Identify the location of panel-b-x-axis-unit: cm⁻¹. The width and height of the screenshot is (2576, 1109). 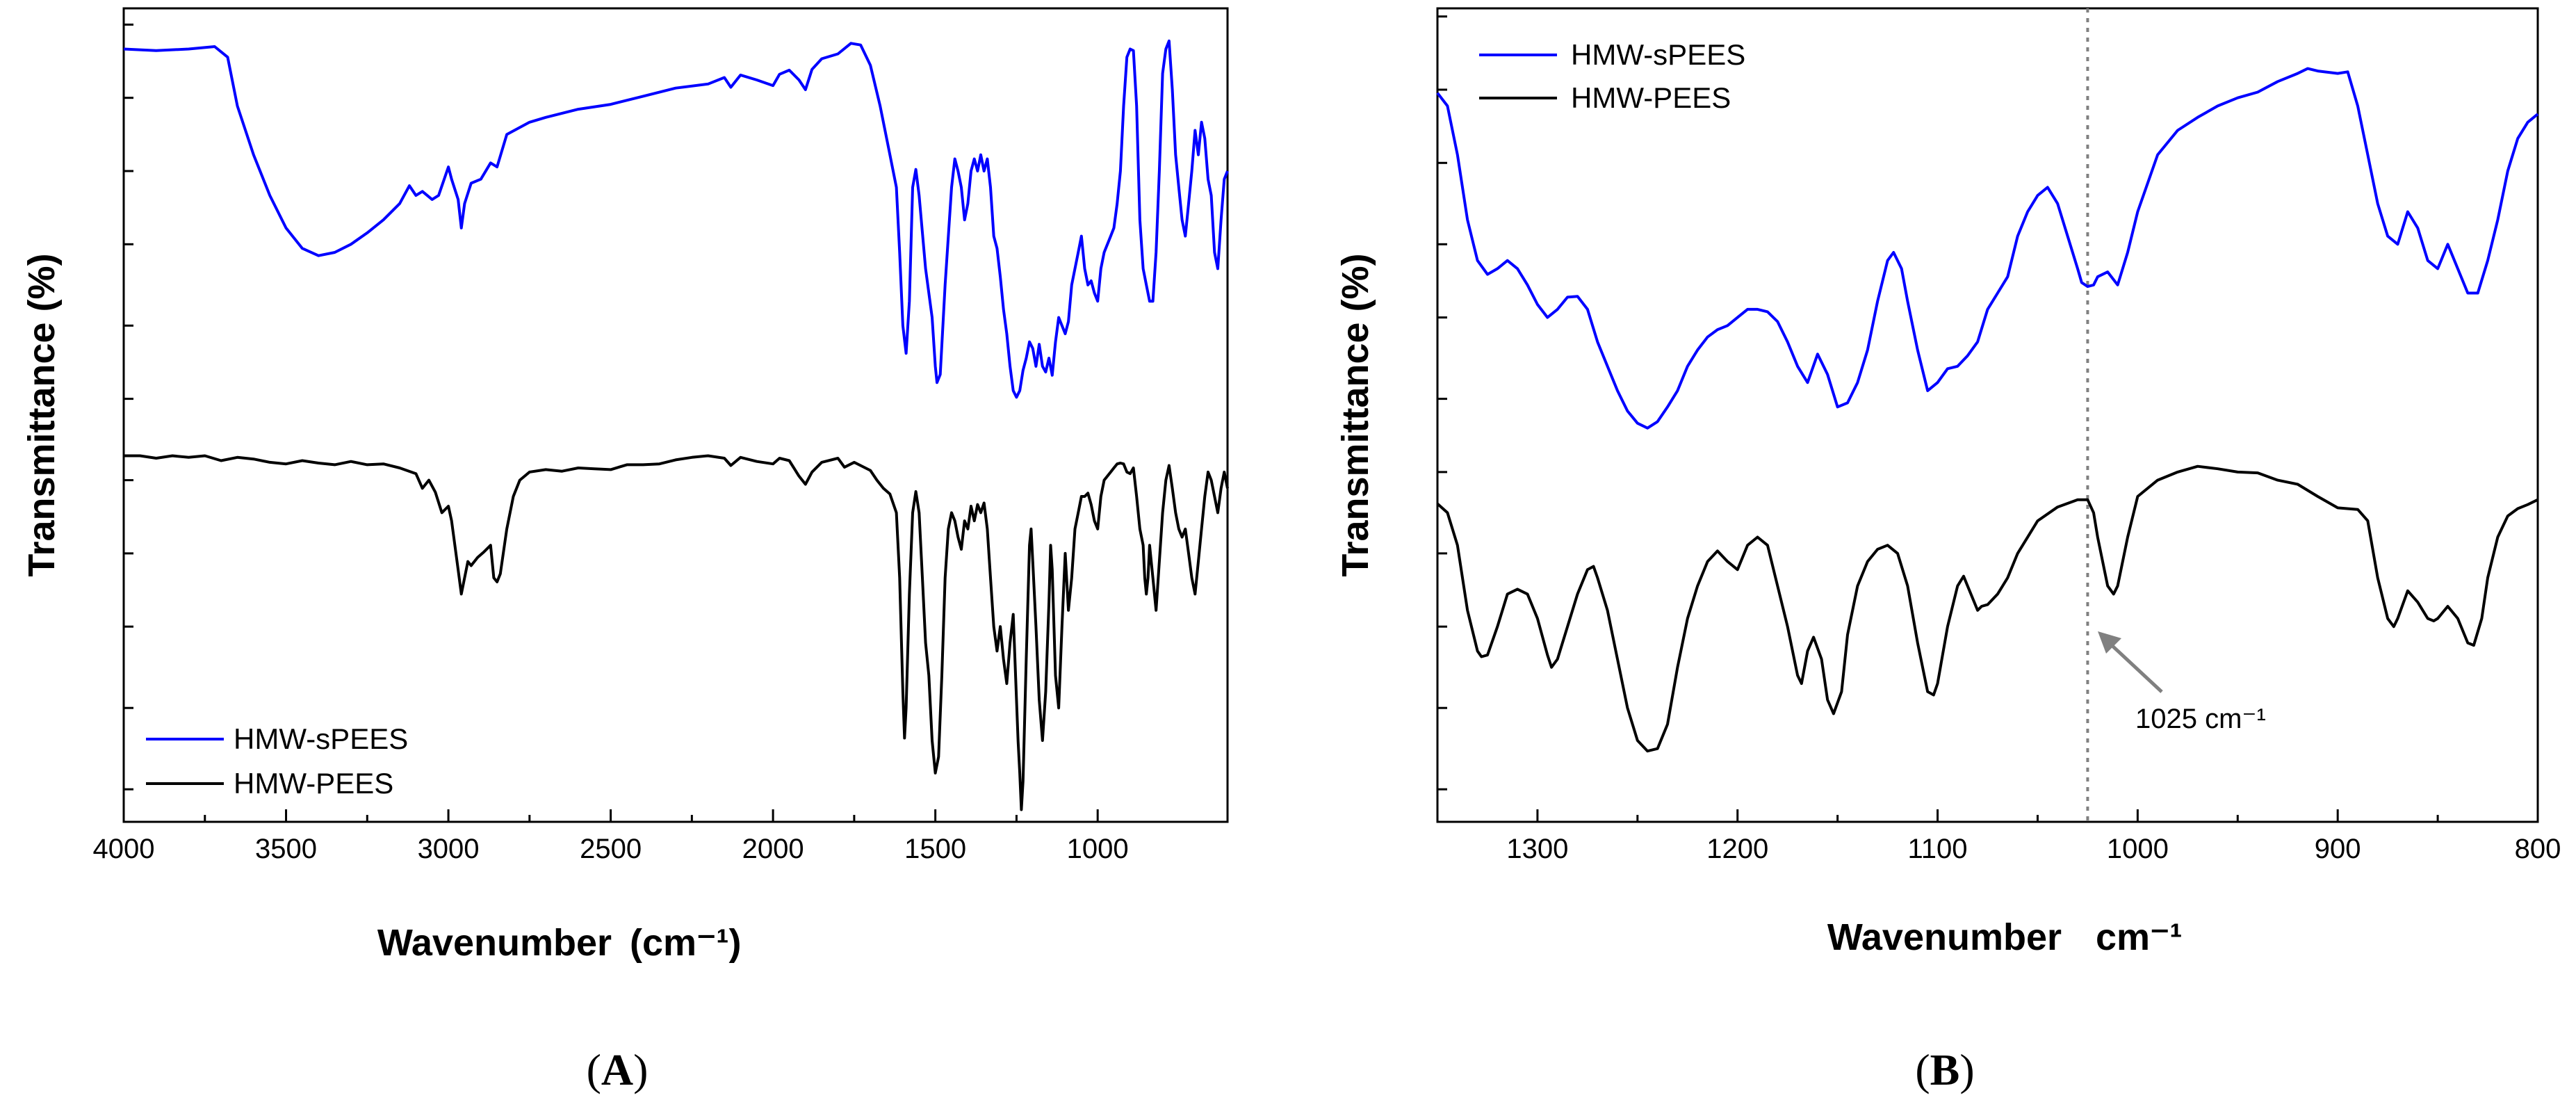
(2139, 937).